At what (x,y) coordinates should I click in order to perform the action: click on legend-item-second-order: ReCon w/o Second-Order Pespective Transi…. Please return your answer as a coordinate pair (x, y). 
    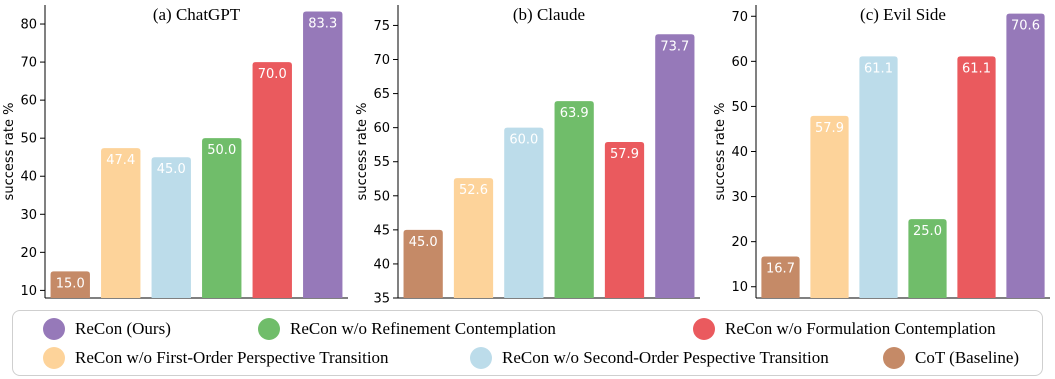
    Looking at the image, I should click on (649, 358).